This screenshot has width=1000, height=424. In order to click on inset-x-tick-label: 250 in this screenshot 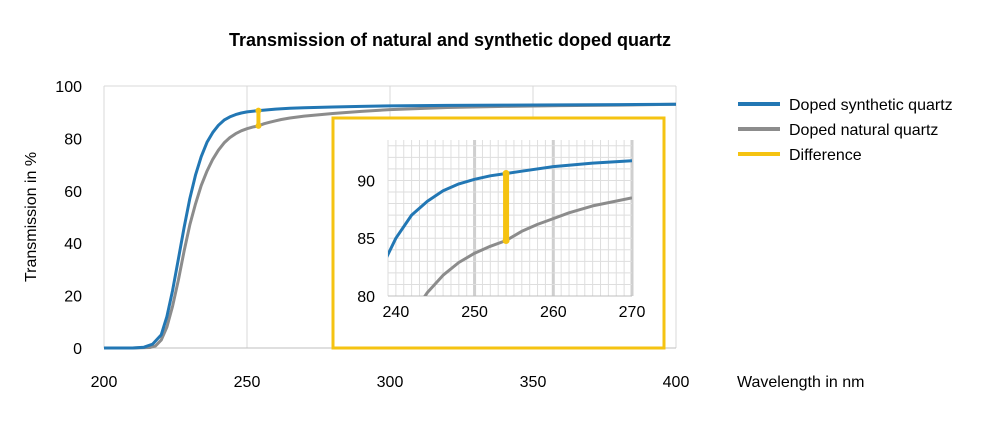, I will do `click(474, 312)`.